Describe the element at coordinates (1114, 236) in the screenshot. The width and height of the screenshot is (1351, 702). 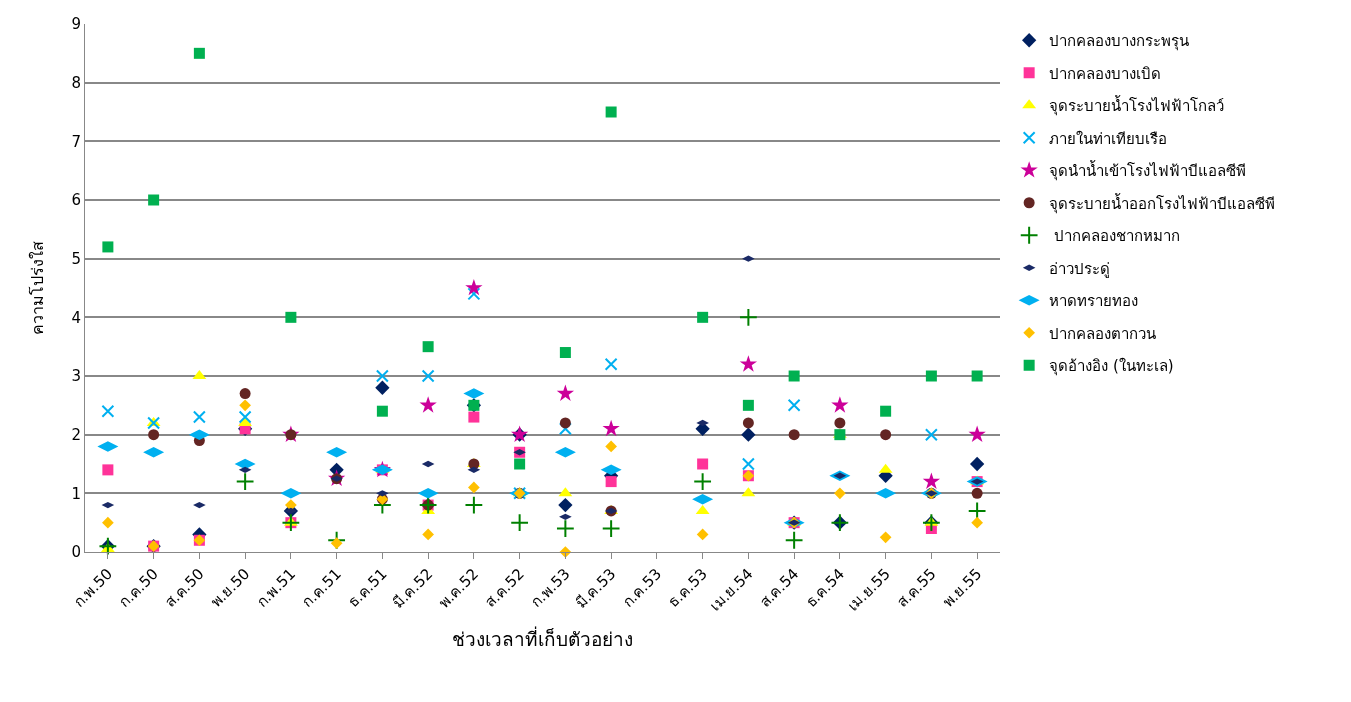
I see `legend-label: ปากคลองชากหมาก` at that location.